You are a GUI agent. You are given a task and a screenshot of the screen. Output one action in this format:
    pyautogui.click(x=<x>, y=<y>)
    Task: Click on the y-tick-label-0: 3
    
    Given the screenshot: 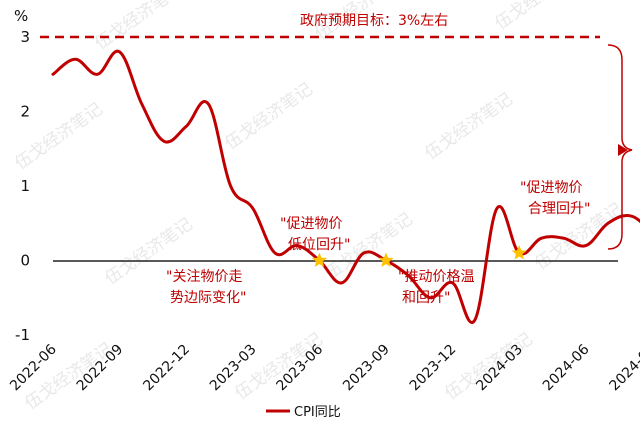 What is the action you would take?
    pyautogui.click(x=25, y=37)
    